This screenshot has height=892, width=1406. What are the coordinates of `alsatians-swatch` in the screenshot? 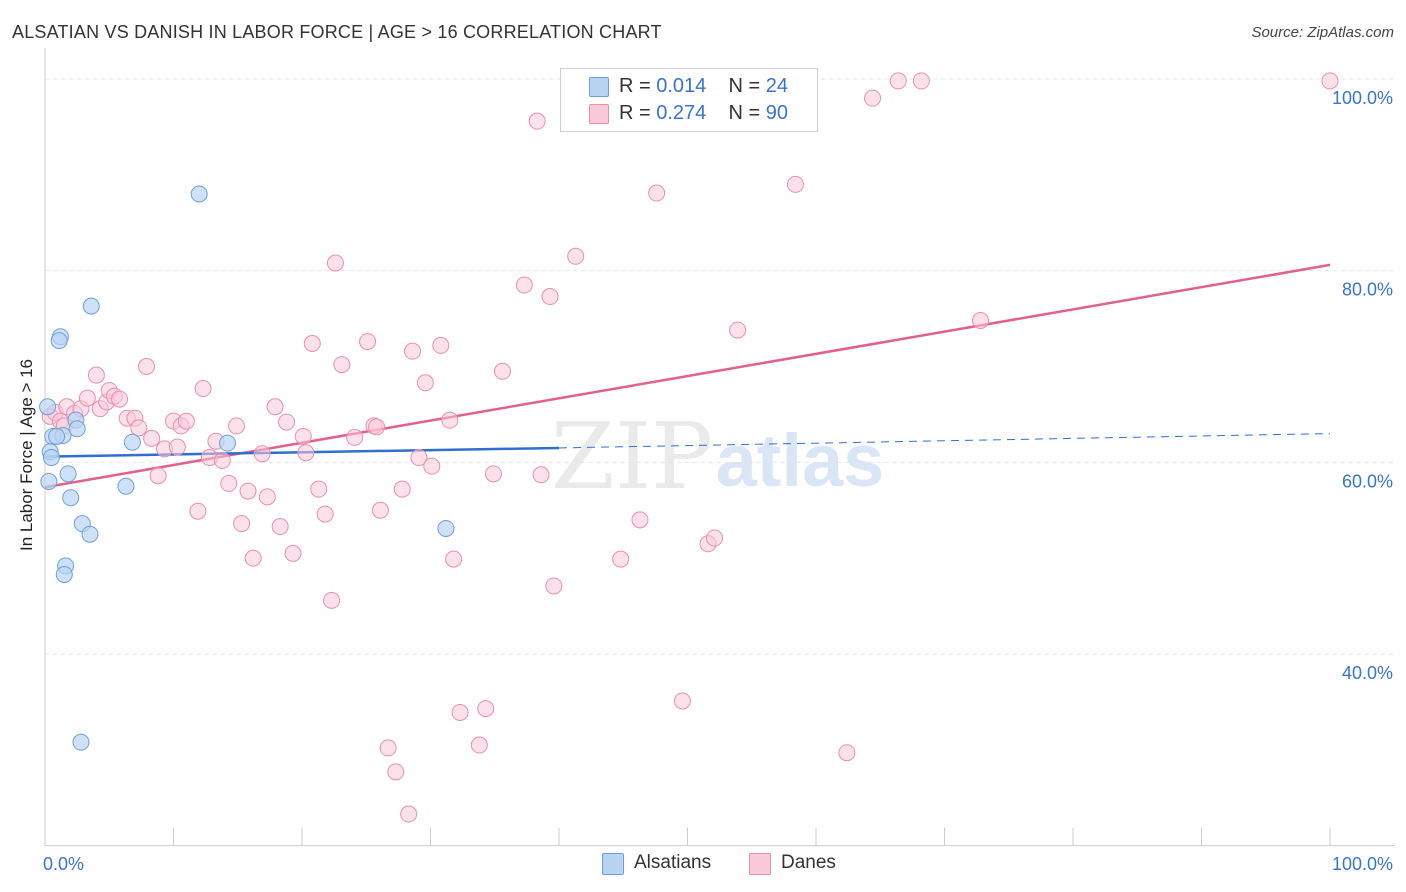 It's located at (599, 87).